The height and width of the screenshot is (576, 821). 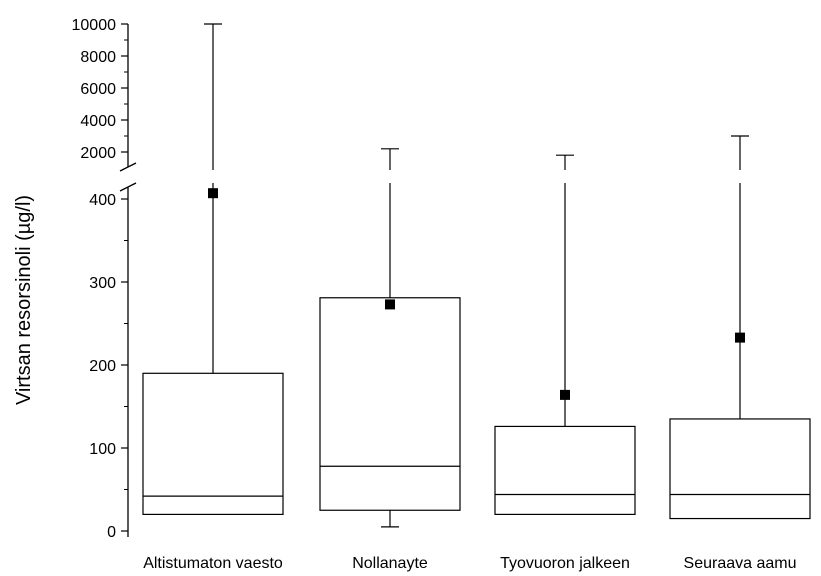 I want to click on x-category-label: Nollanayte, so click(x=390, y=563).